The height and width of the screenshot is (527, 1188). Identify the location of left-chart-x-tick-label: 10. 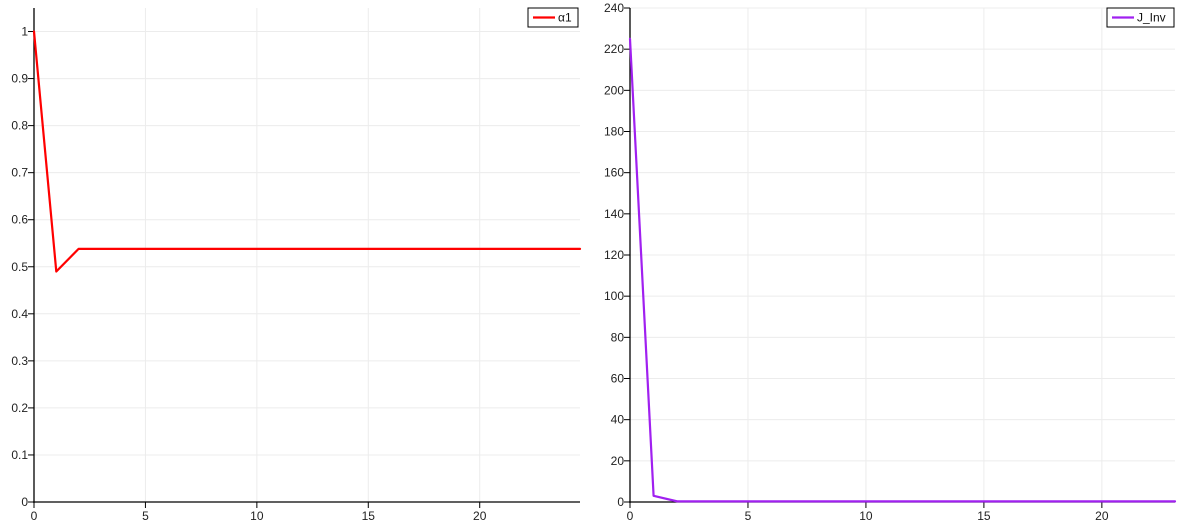
(257, 516).